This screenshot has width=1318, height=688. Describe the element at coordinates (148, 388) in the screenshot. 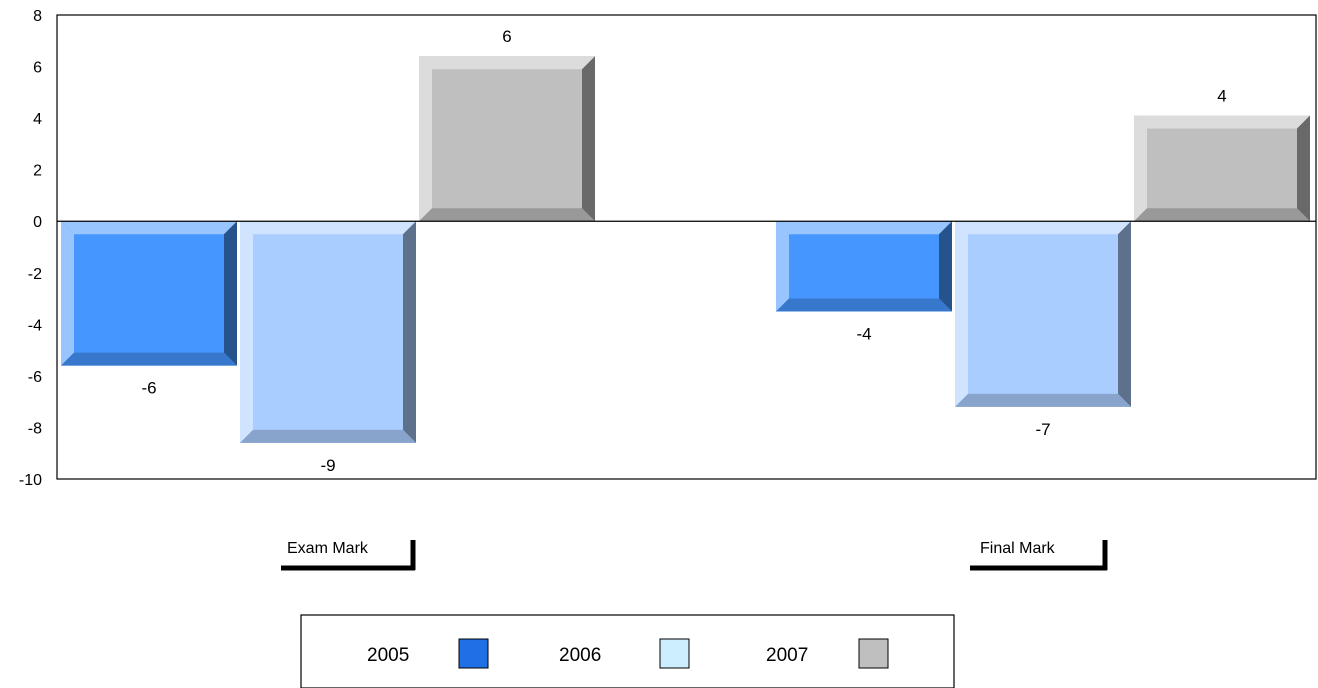

I see `data-label: -6` at that location.